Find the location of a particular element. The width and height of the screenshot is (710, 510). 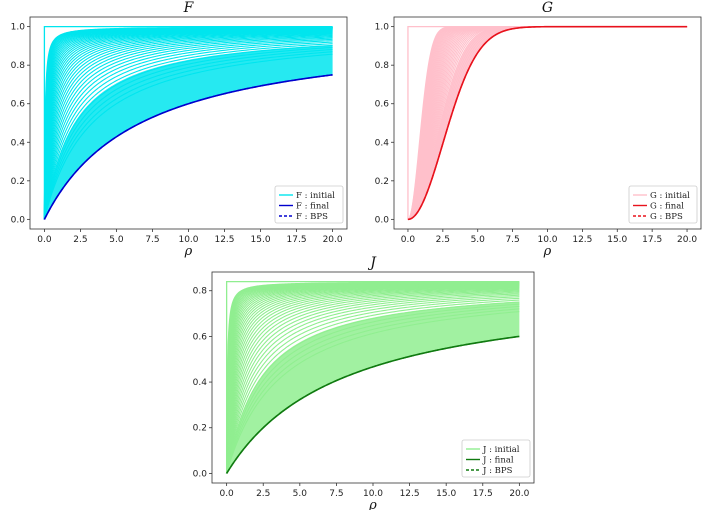

legend-label: F : initial is located at coordinates (315, 196).